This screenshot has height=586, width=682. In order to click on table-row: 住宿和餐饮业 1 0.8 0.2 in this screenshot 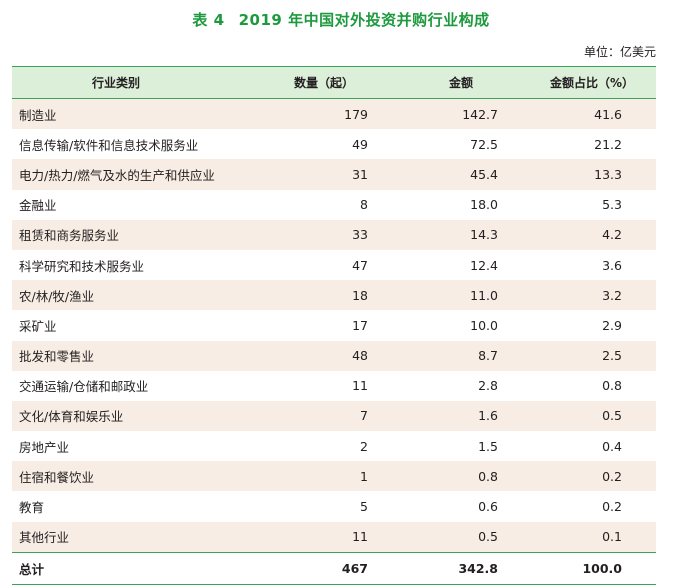, I will do `click(334, 476)`.